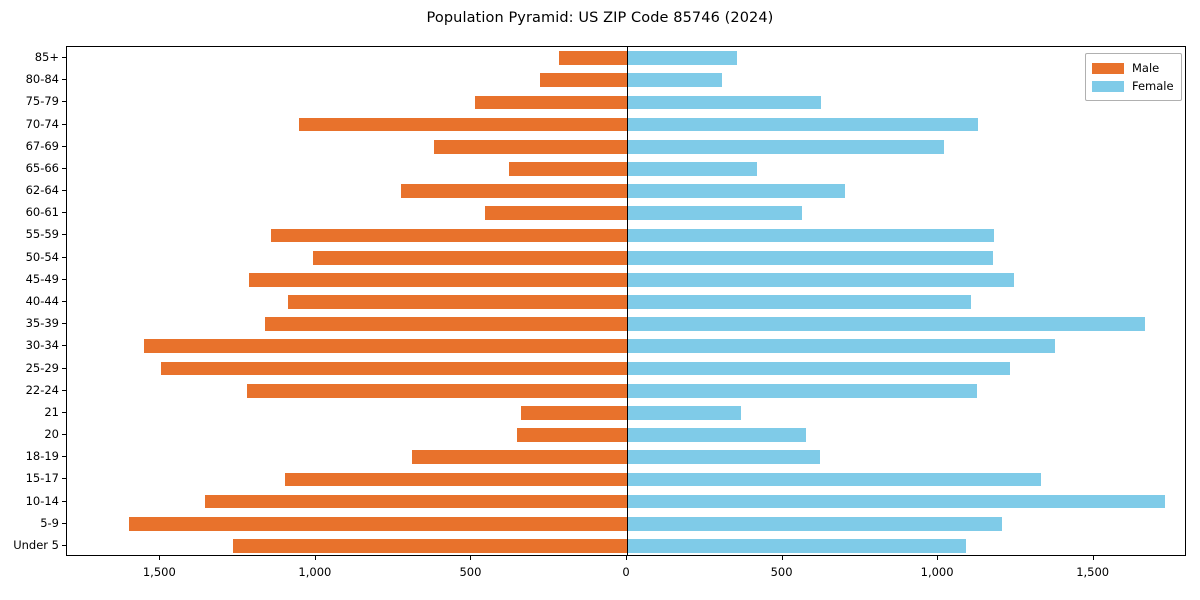  I want to click on y-axis-tick-label: 80-84, so click(42, 79).